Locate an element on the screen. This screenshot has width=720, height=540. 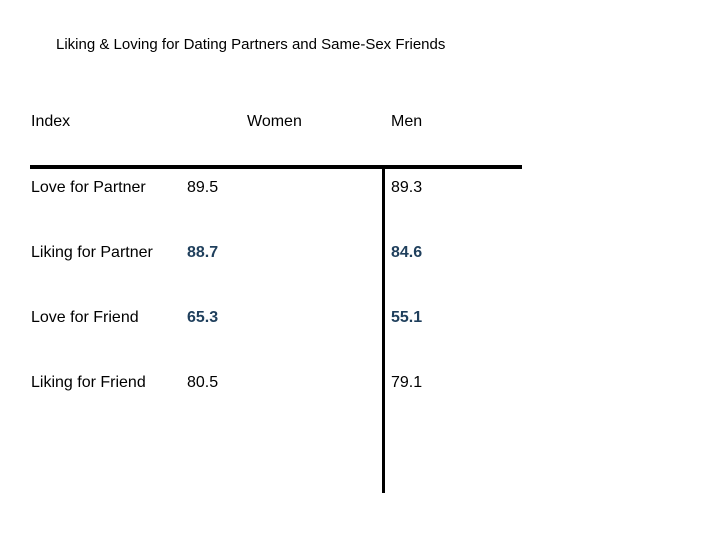
row-label: Liking for Friend is located at coordinates (88, 382).